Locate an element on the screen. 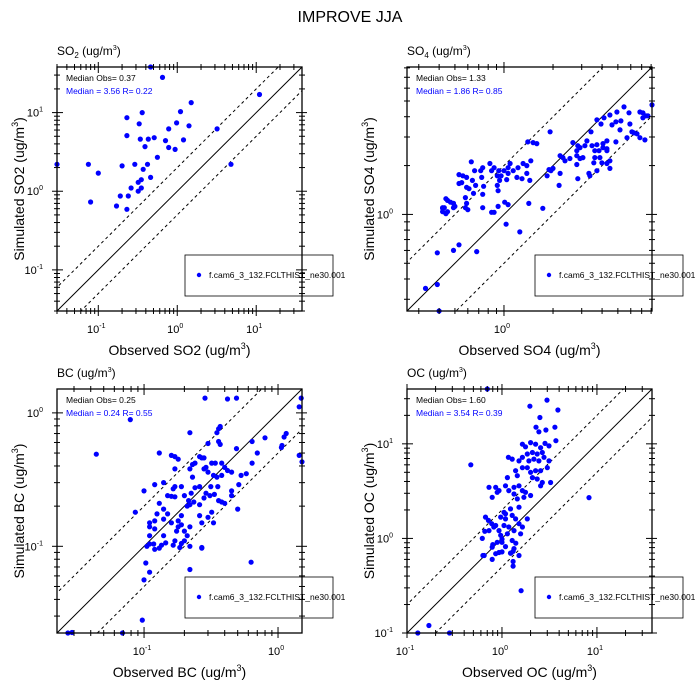 The height and width of the screenshot is (700, 700). legend-box is located at coordinates (259, 275).